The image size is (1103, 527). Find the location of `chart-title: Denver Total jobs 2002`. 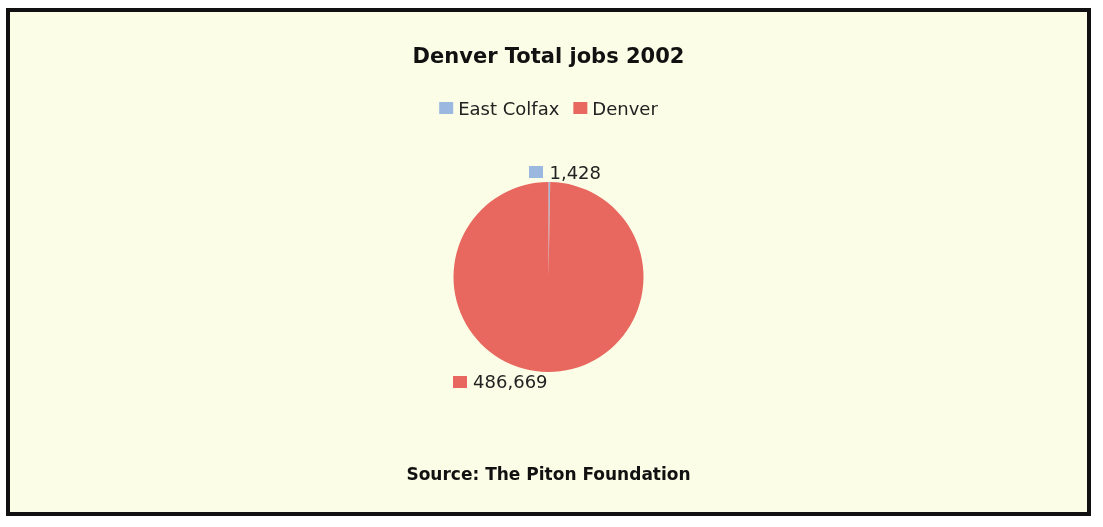

chart-title: Denver Total jobs 2002 is located at coordinates (548, 55).